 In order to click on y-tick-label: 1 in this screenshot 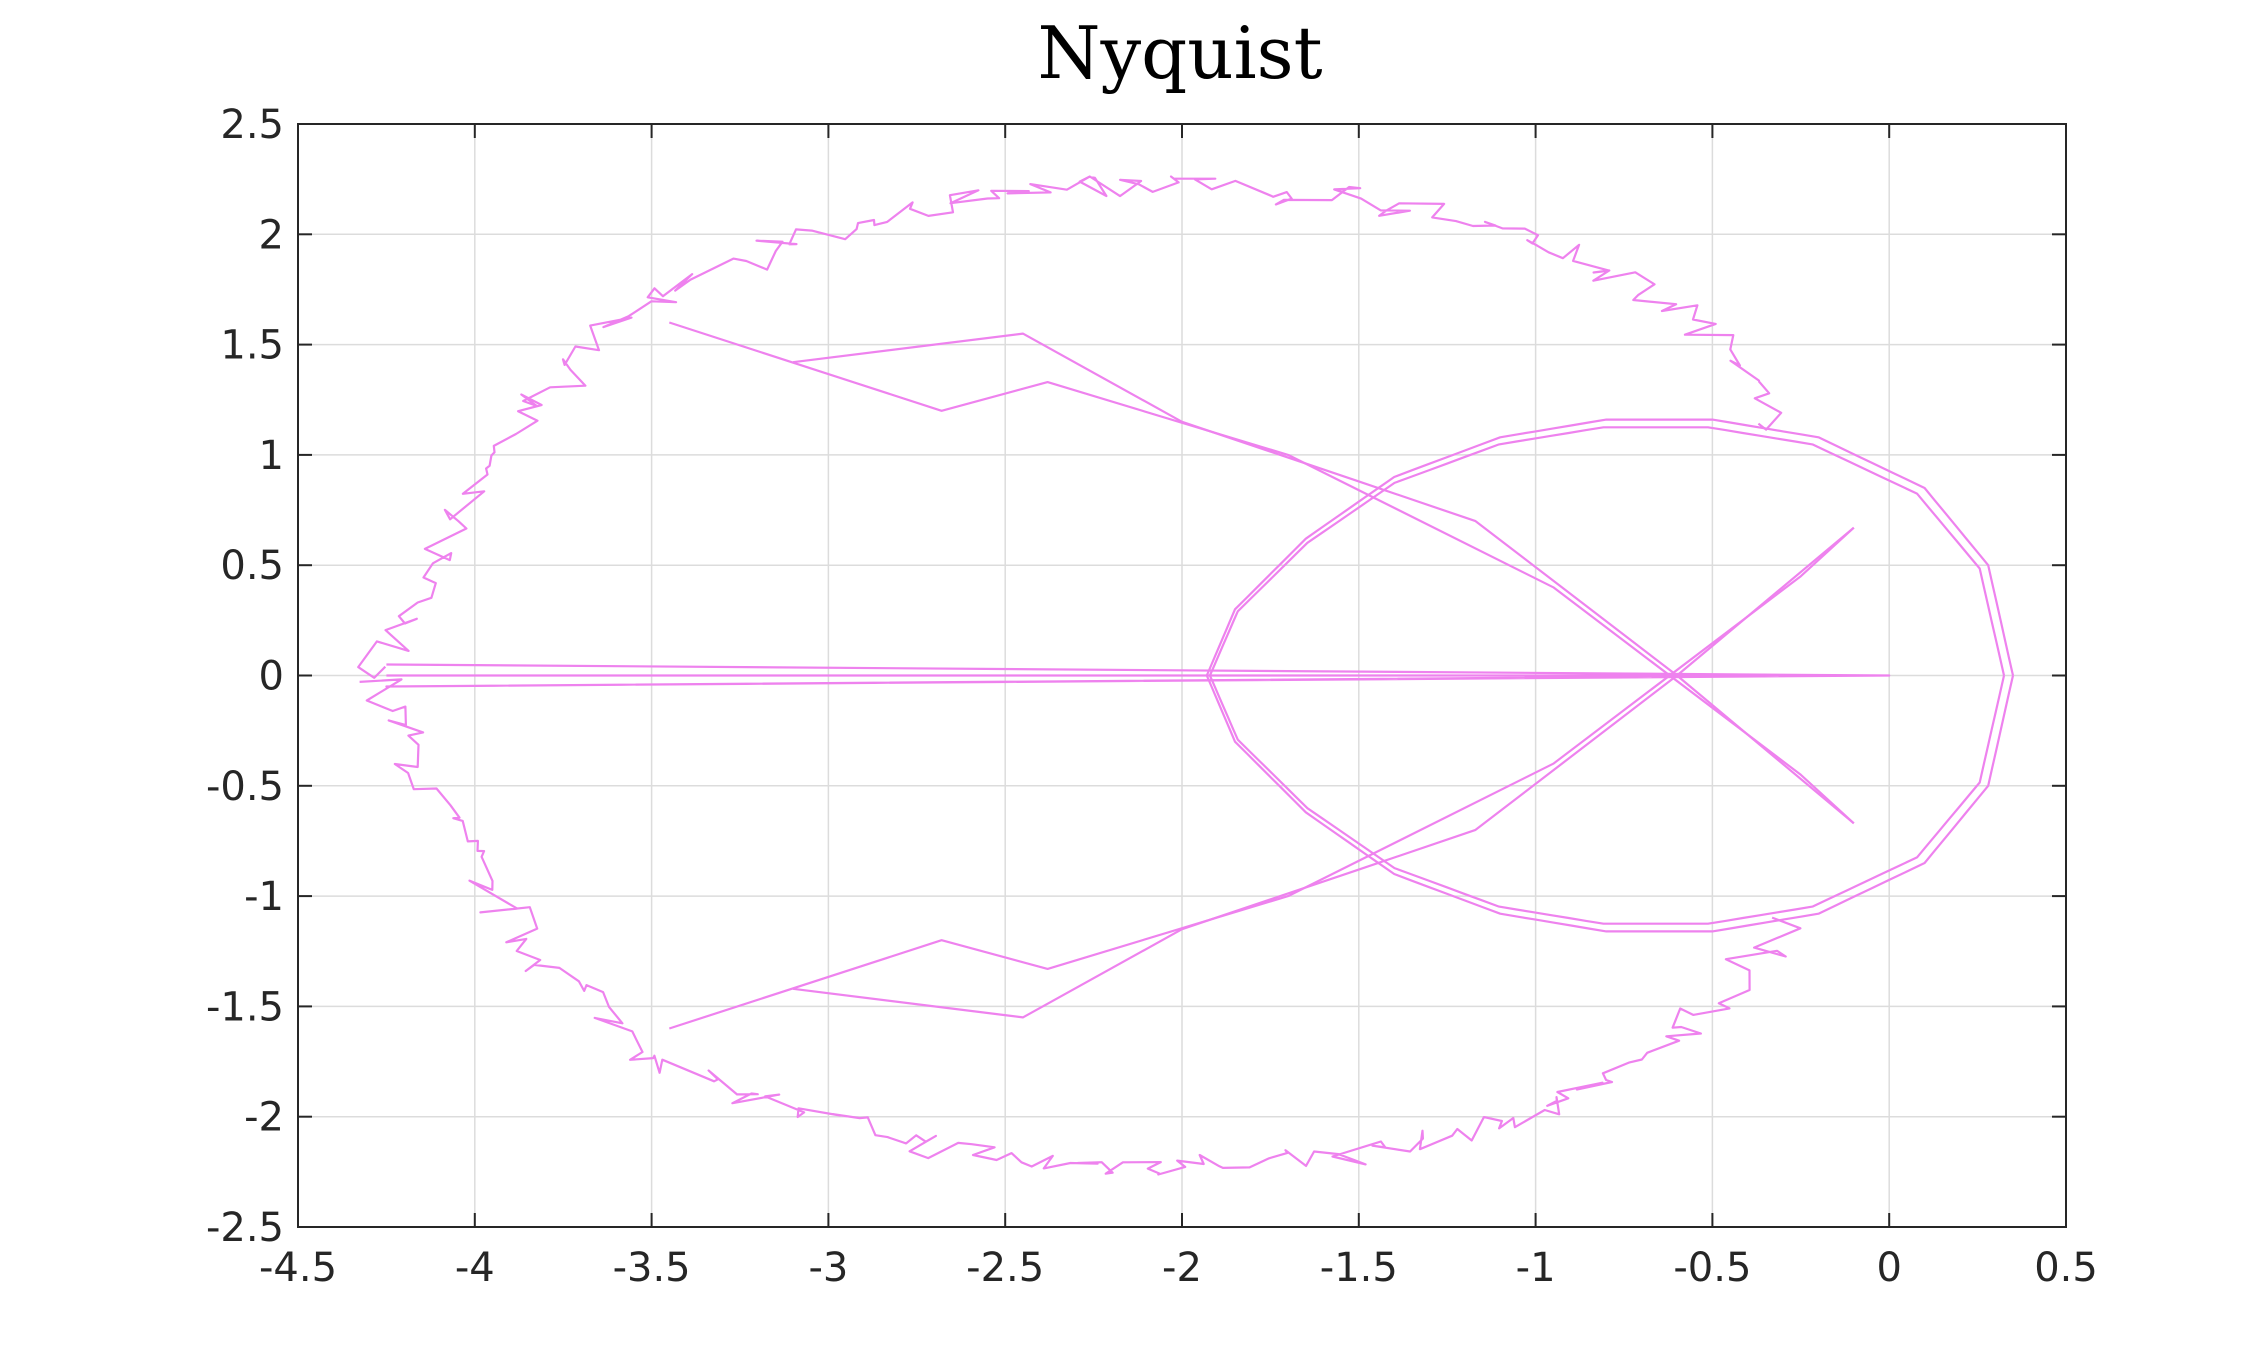, I will do `click(271, 456)`.